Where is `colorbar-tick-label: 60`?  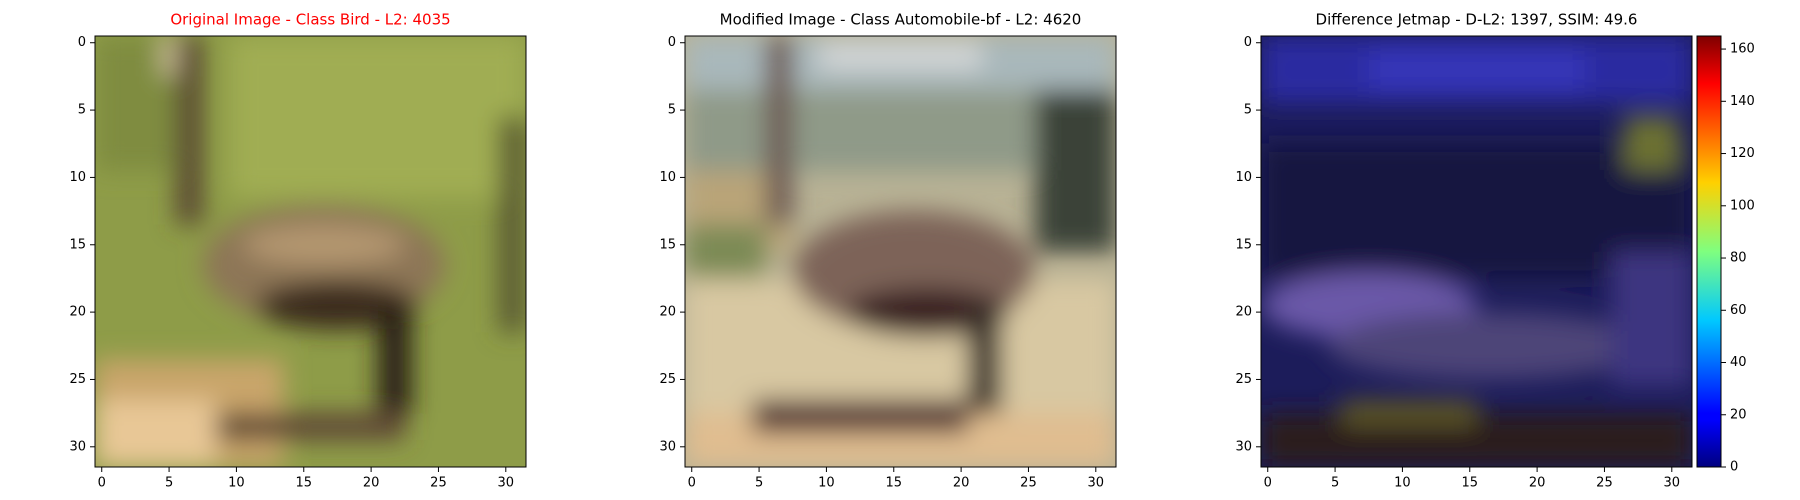
colorbar-tick-label: 60 is located at coordinates (1738, 310).